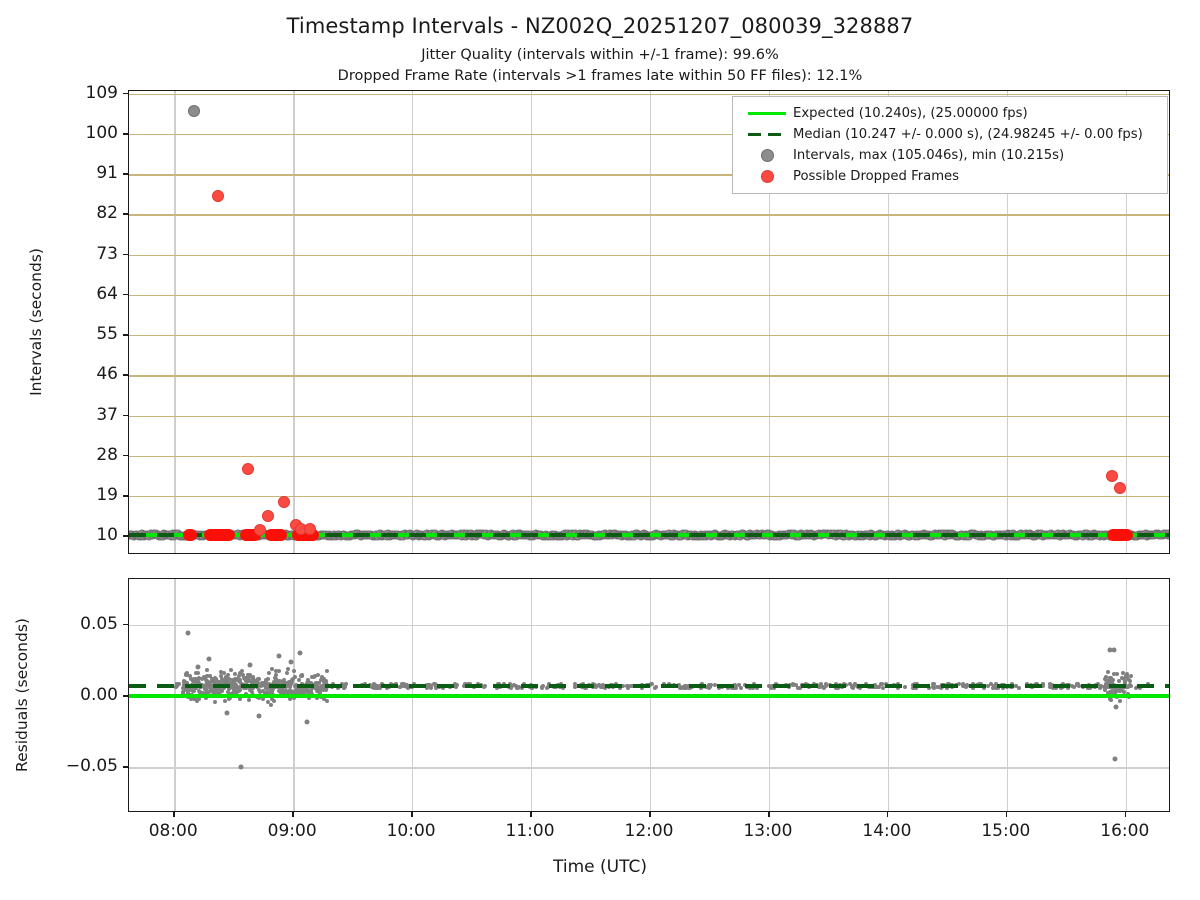 This screenshot has width=1200, height=900. I want to click on y-tick-label-intervals: 109, so click(101, 92).